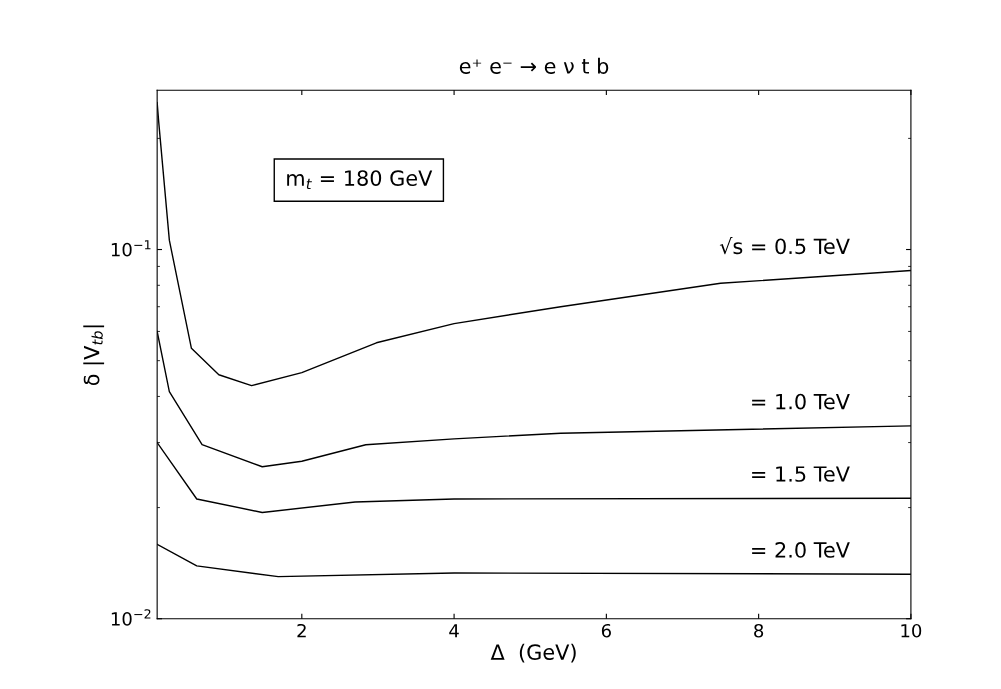 The image size is (1001, 689). I want to click on chart-title: e⁺ e⁻ → e ν t b, so click(534, 65).